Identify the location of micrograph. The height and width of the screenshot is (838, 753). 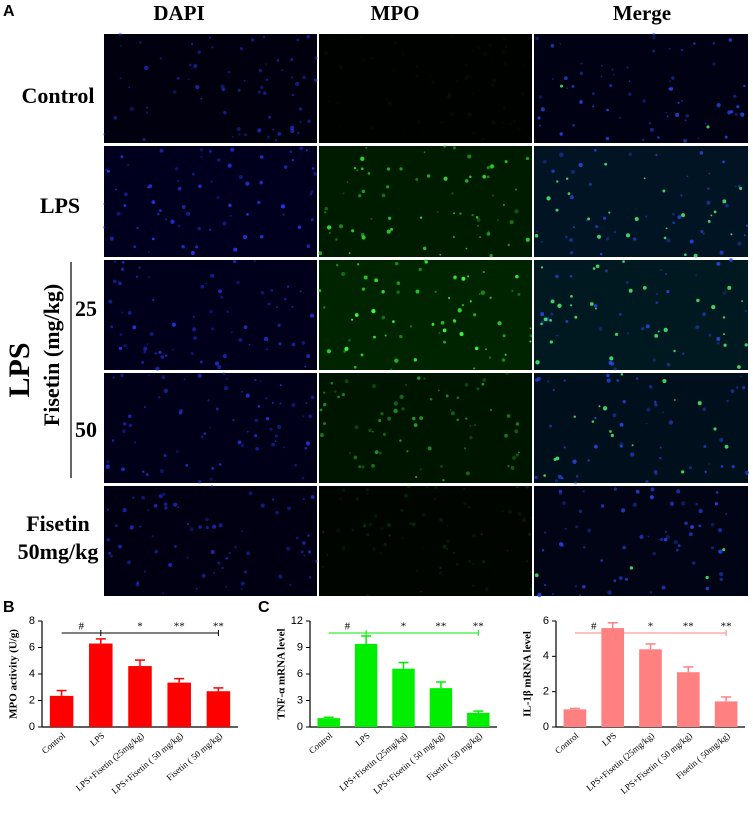
(425, 201).